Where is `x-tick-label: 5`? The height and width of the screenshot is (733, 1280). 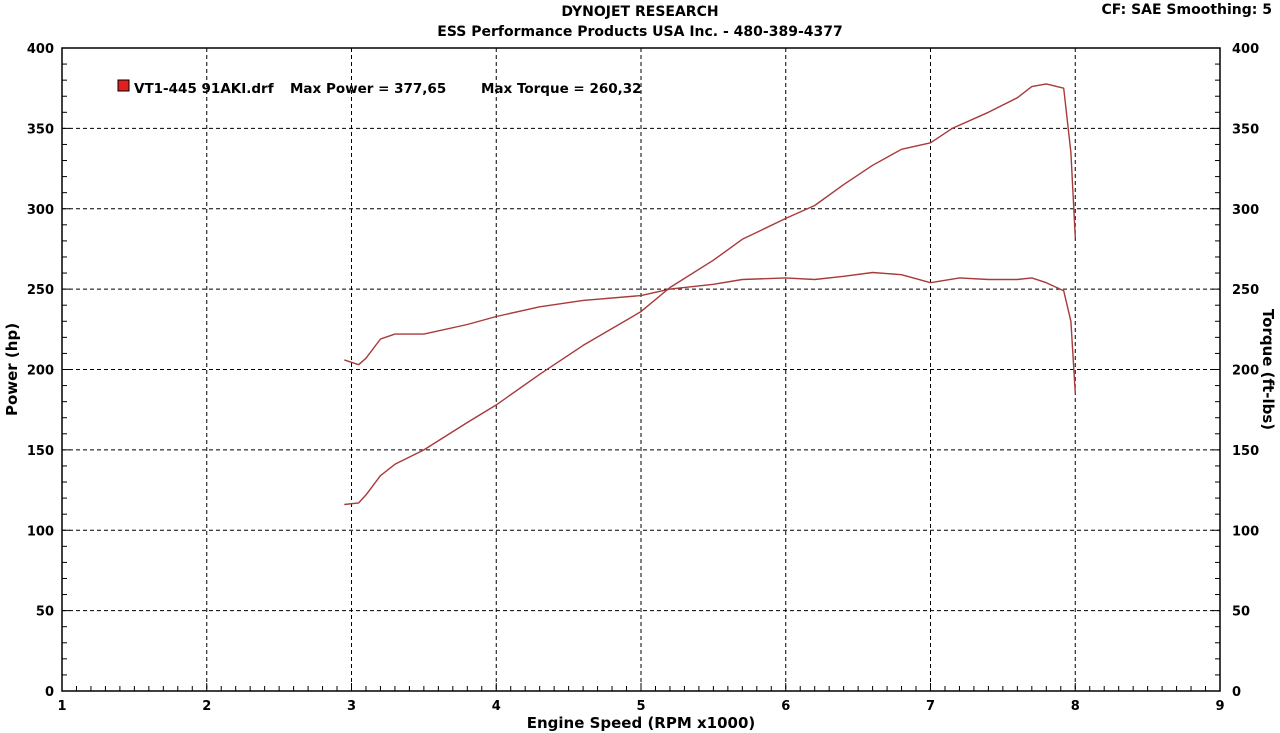 x-tick-label: 5 is located at coordinates (640, 706).